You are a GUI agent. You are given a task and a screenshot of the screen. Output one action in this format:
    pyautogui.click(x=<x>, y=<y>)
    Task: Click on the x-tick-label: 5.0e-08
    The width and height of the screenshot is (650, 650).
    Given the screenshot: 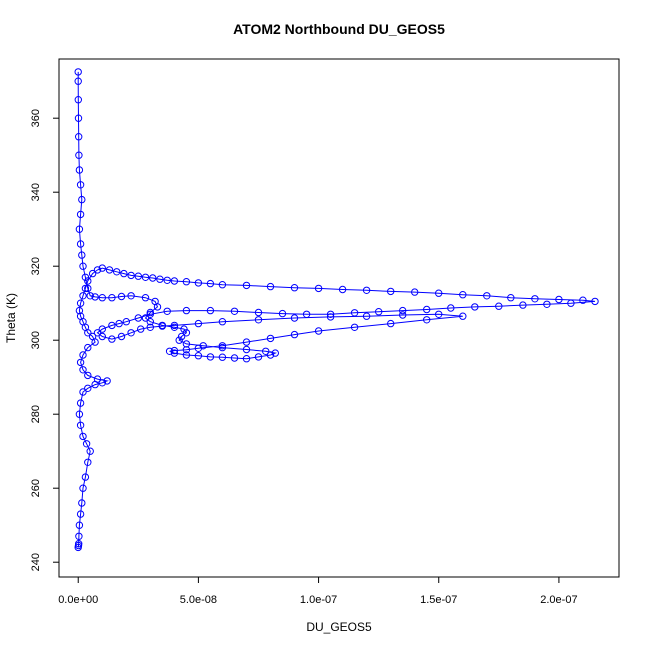 What is the action you would take?
    pyautogui.click(x=198, y=600)
    